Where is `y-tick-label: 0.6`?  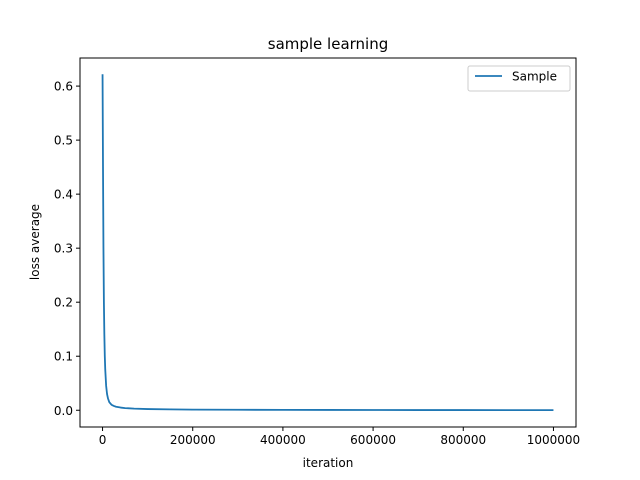
y-tick-label: 0.6 is located at coordinates (63, 87).